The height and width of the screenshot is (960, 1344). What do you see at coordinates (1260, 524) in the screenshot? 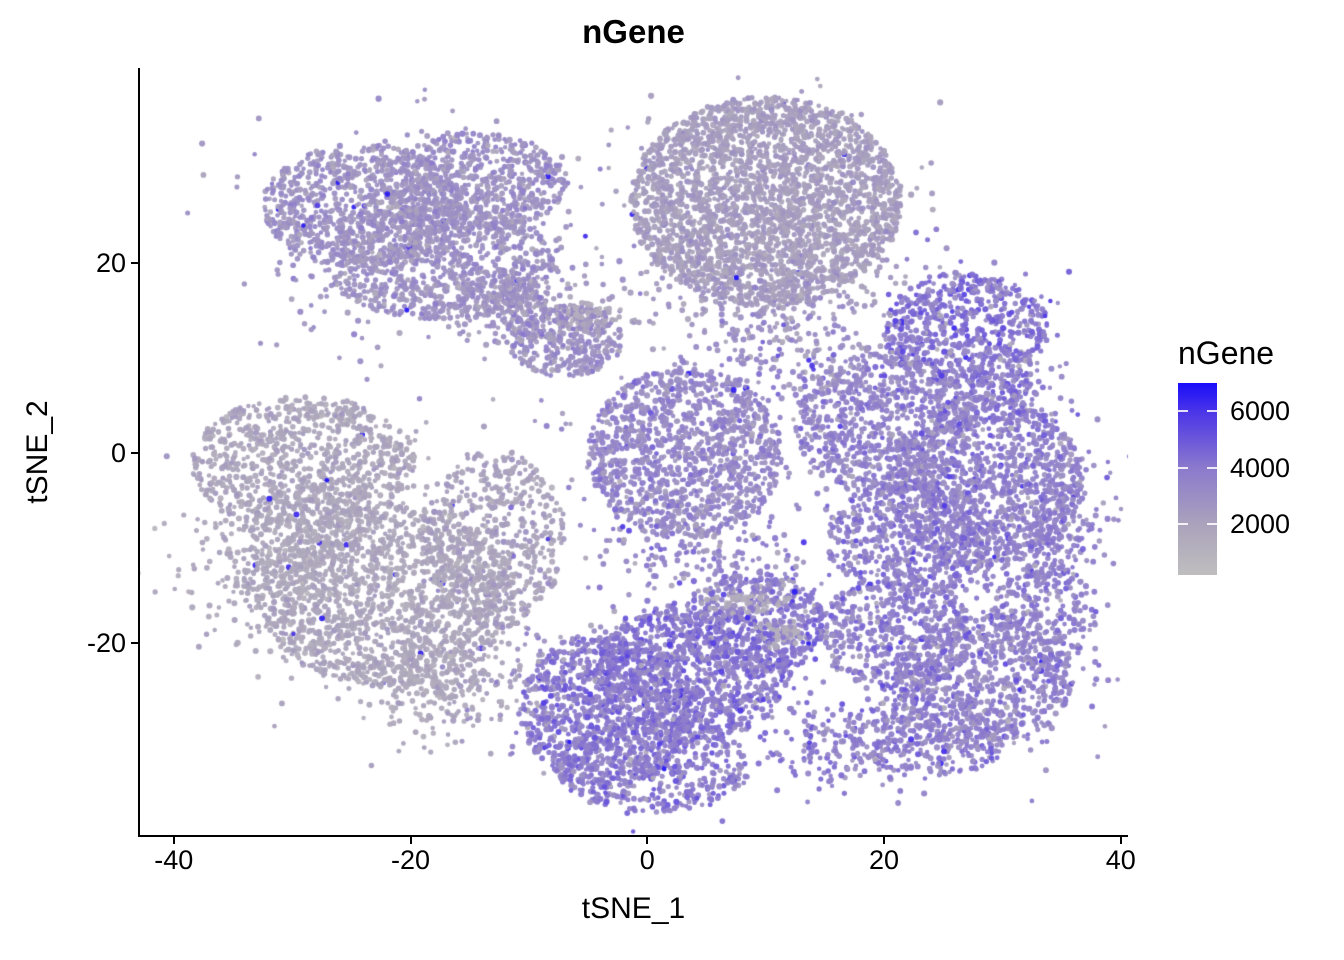
I see `legend-tick-label: 2000` at bounding box center [1260, 524].